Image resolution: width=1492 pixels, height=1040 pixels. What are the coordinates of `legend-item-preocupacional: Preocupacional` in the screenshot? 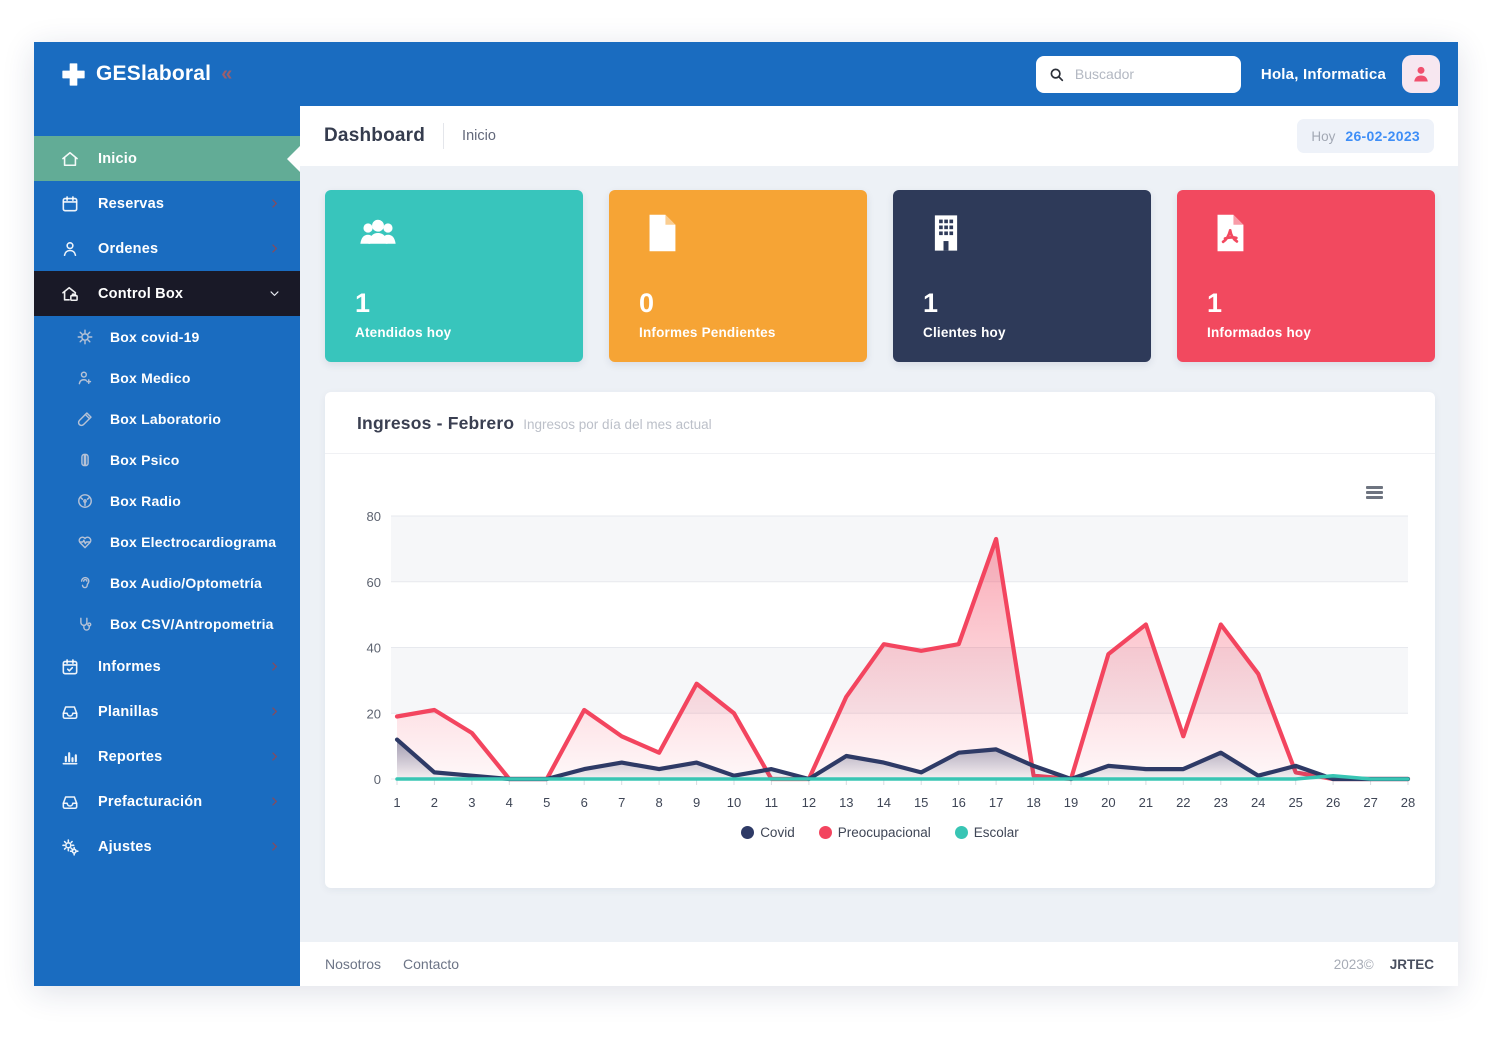 It's located at (874, 832).